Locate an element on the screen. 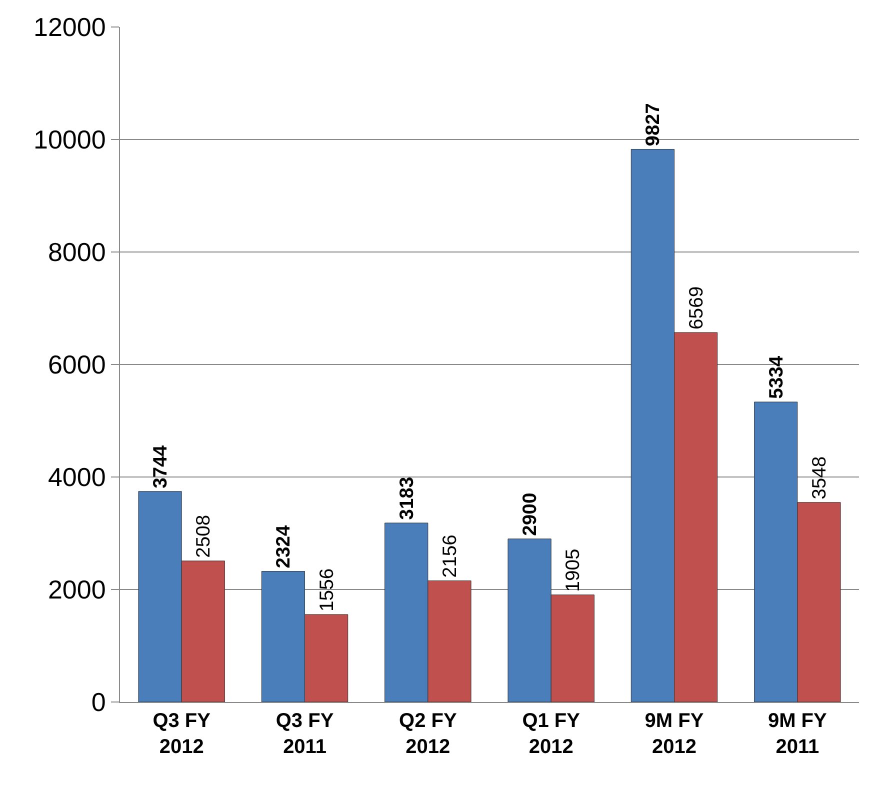 The width and height of the screenshot is (889, 802). data-label: 3183 is located at coordinates (407, 498).